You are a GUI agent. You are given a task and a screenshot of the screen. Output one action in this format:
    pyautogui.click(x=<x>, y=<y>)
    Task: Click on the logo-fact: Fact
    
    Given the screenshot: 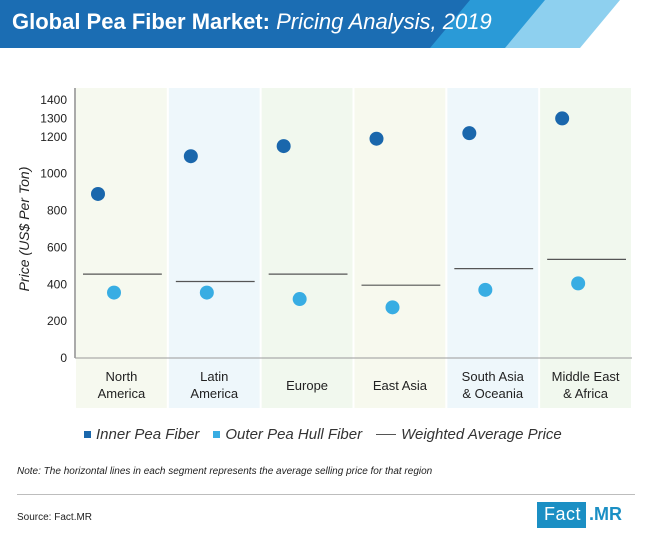 What is the action you would take?
    pyautogui.click(x=562, y=515)
    